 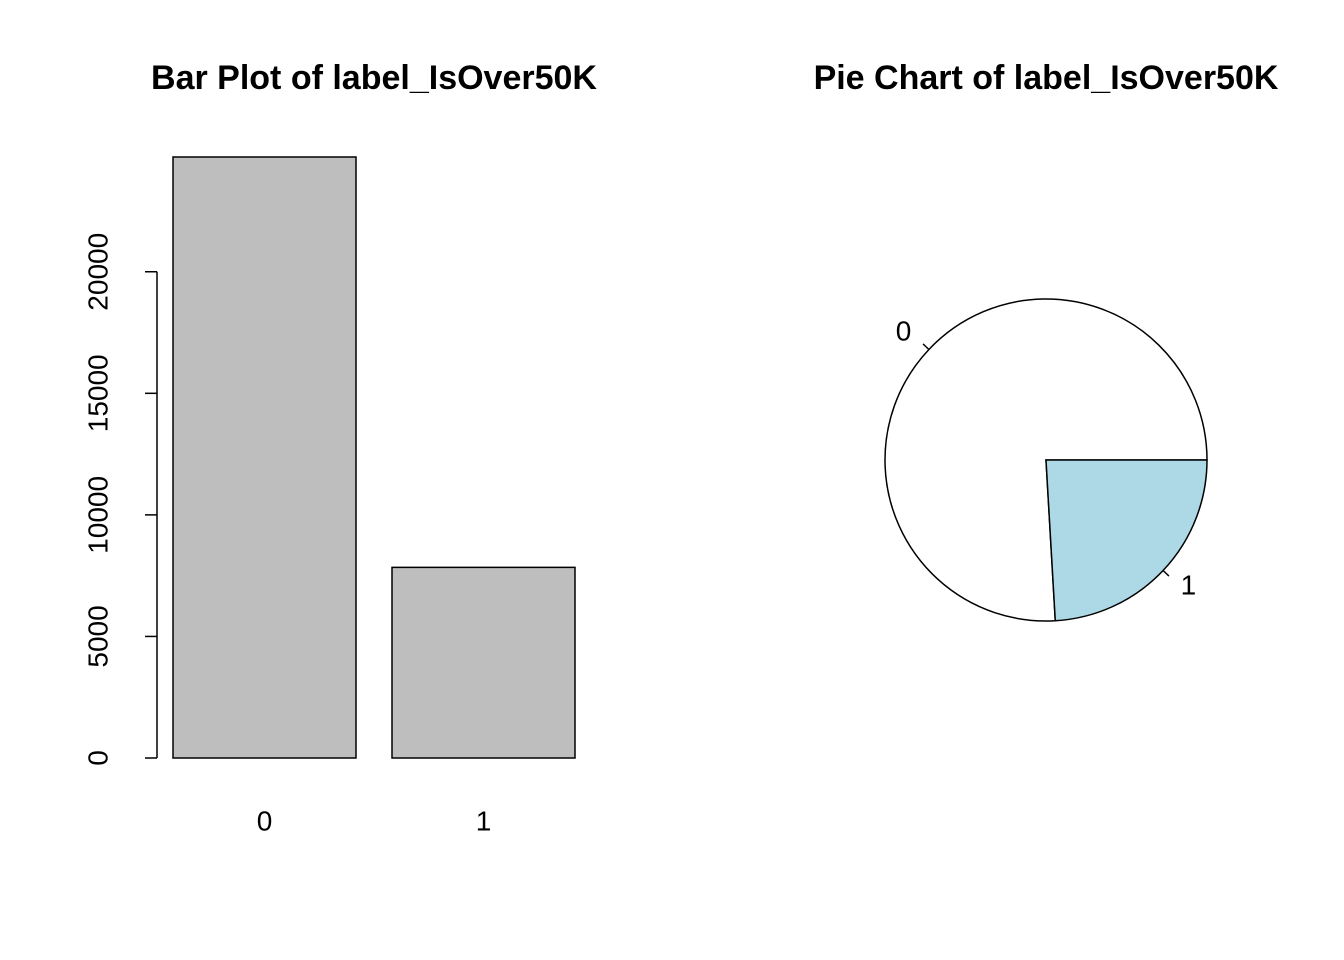 What do you see at coordinates (97, 393) in the screenshot?
I see `y-tick-label: 15000` at bounding box center [97, 393].